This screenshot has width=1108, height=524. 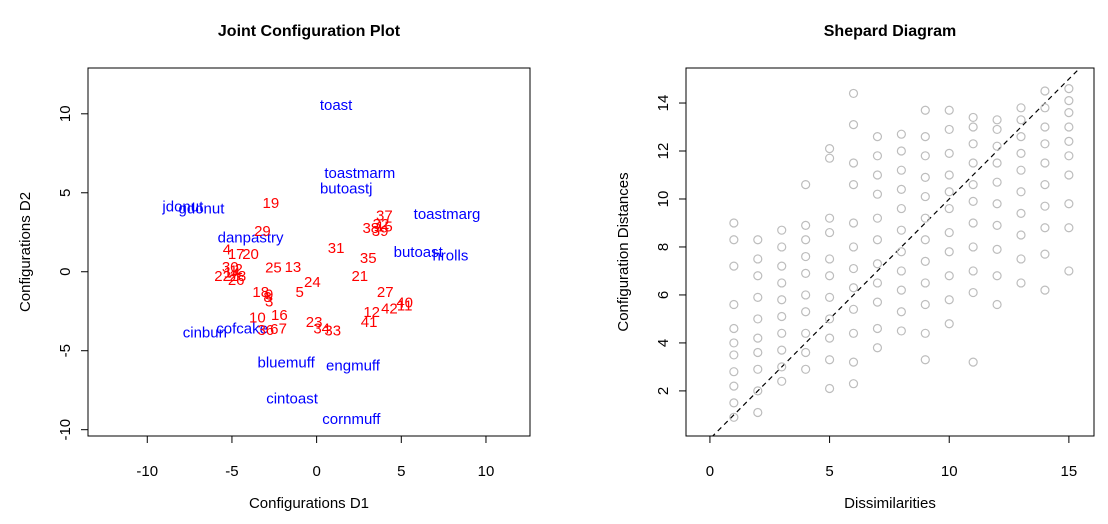 What do you see at coordinates (336, 105) in the screenshot?
I see `point-label: toast` at bounding box center [336, 105].